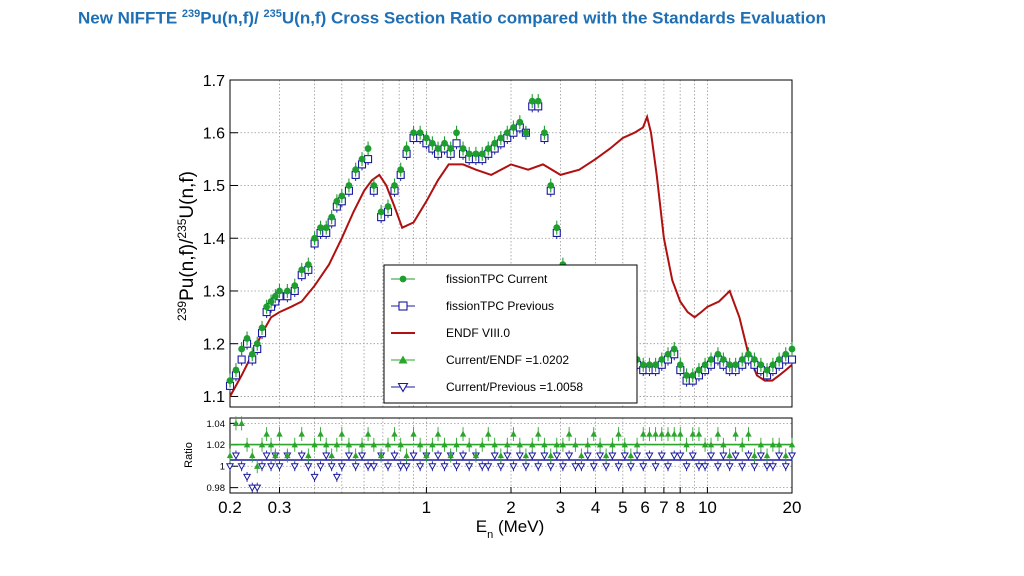  Describe the element at coordinates (510, 507) in the screenshot. I see `x-tick-label: 2` at that location.